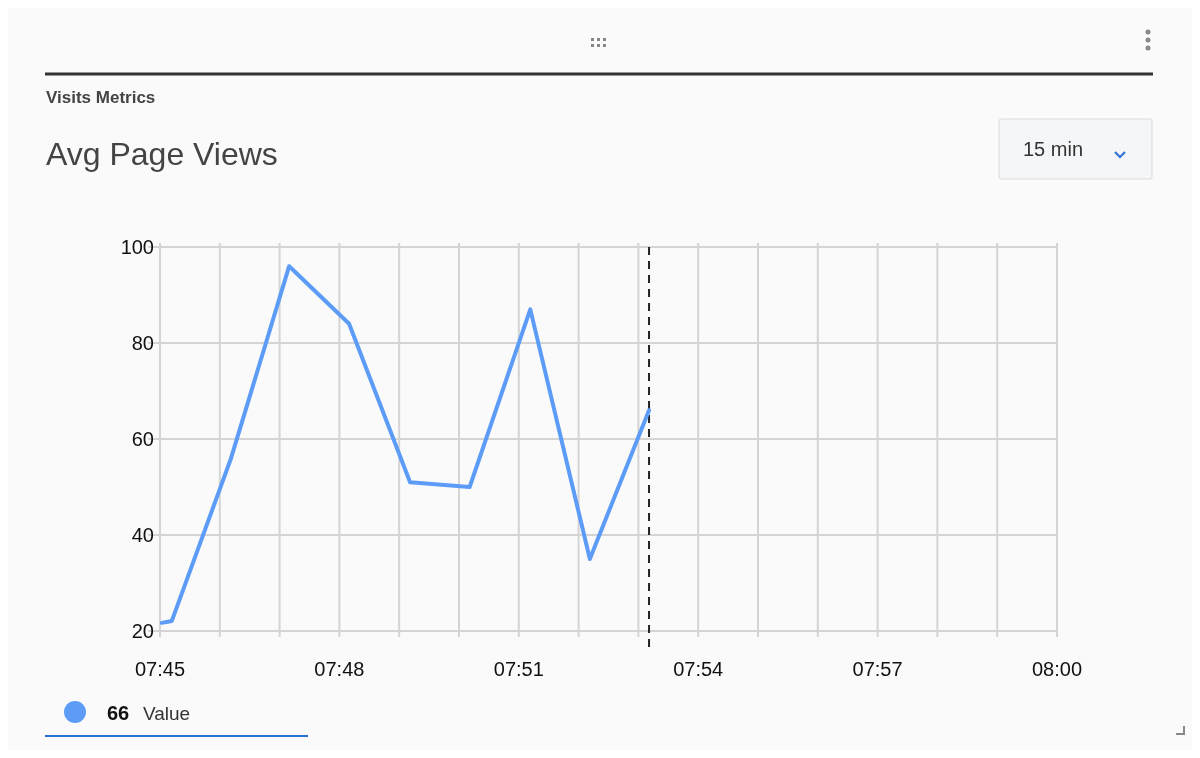 This screenshot has width=1200, height=758. I want to click on text: 15 min, so click(1053, 149).